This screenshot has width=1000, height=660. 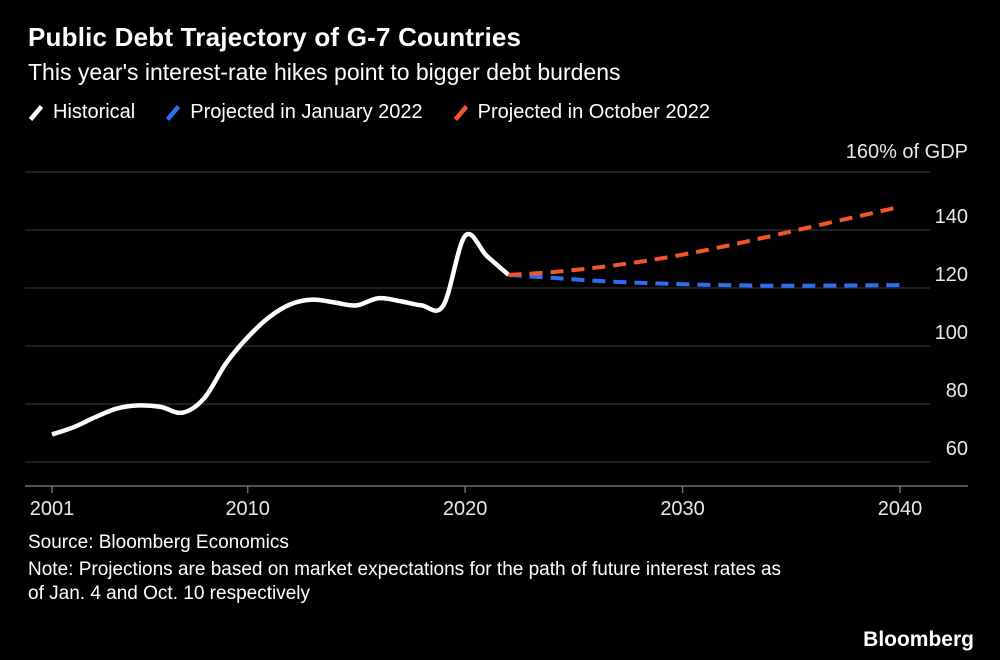 What do you see at coordinates (281, 334) in the screenshot?
I see `series-historical` at bounding box center [281, 334].